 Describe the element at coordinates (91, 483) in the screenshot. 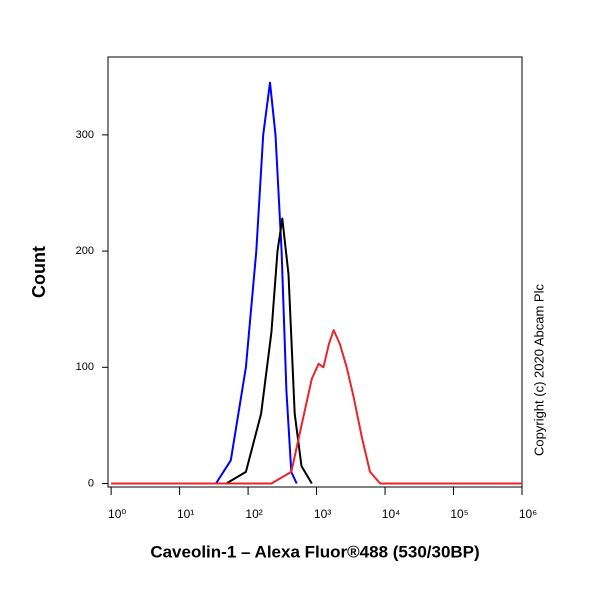

I see `y-tick-label: 0` at that location.